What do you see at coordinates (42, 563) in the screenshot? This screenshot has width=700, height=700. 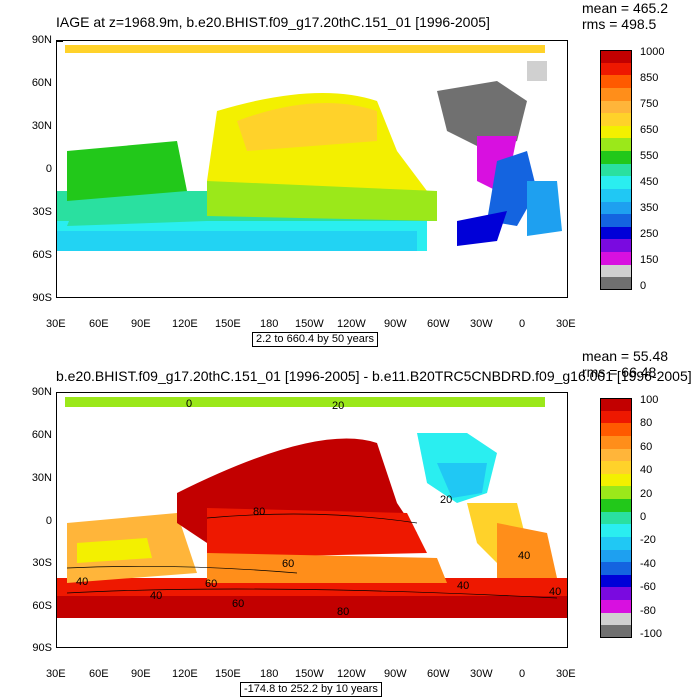 I see `bottom-lat-30s: 30S` at bounding box center [42, 563].